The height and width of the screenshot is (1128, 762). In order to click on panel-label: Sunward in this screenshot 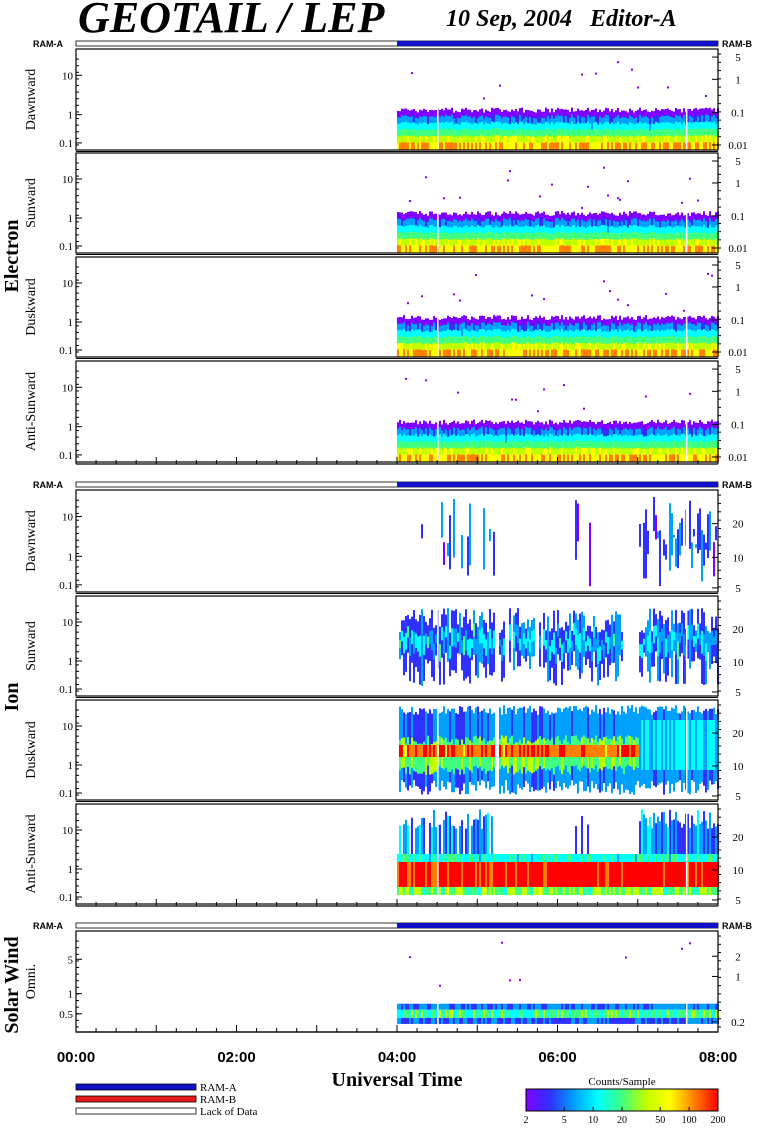, I will do `click(31, 203)`.